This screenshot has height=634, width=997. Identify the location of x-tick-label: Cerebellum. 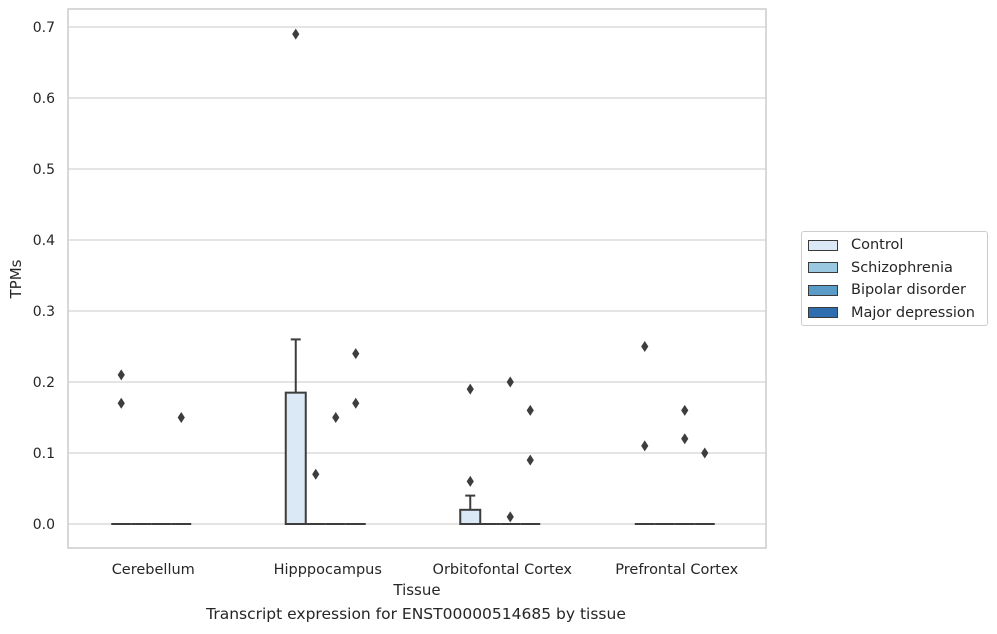
(153, 570).